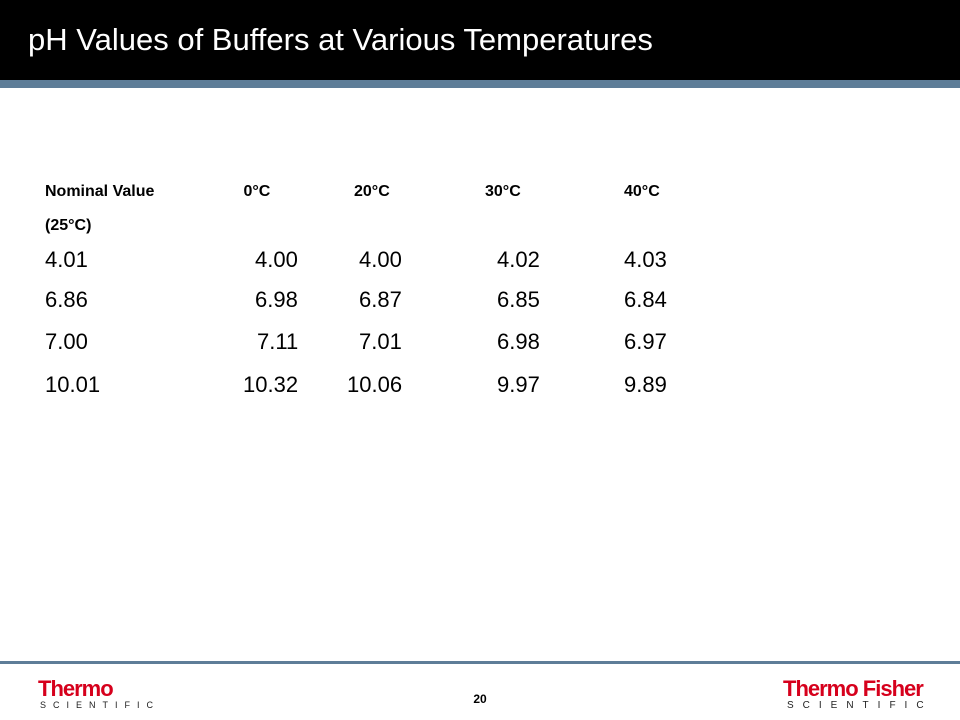 This screenshot has width=960, height=720. What do you see at coordinates (66, 341) in the screenshot?
I see `row-label: 7.00` at bounding box center [66, 341].